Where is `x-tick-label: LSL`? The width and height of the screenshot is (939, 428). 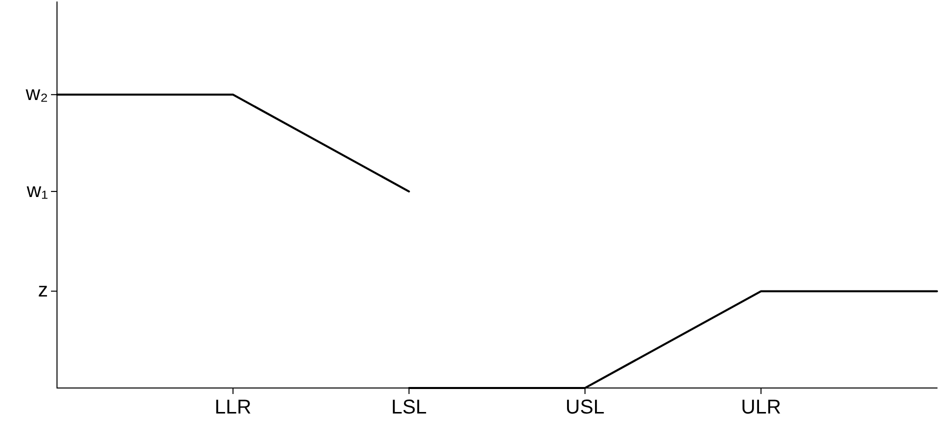
x-tick-label: LSL is located at coordinates (409, 407).